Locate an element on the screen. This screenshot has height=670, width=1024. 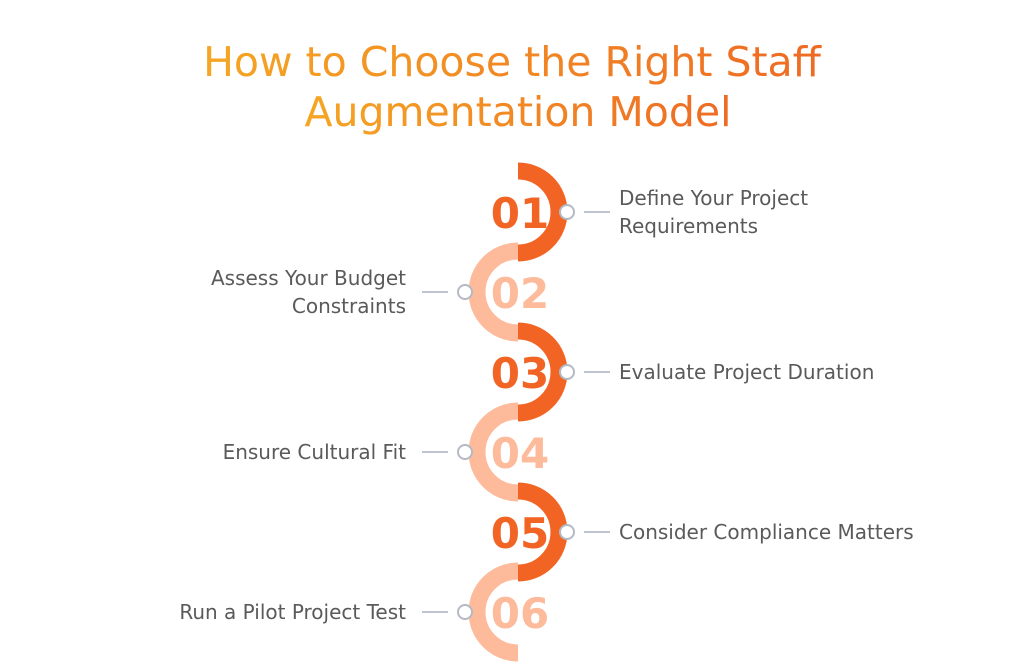
step-label: Define Your Project is located at coordinates (713, 198).